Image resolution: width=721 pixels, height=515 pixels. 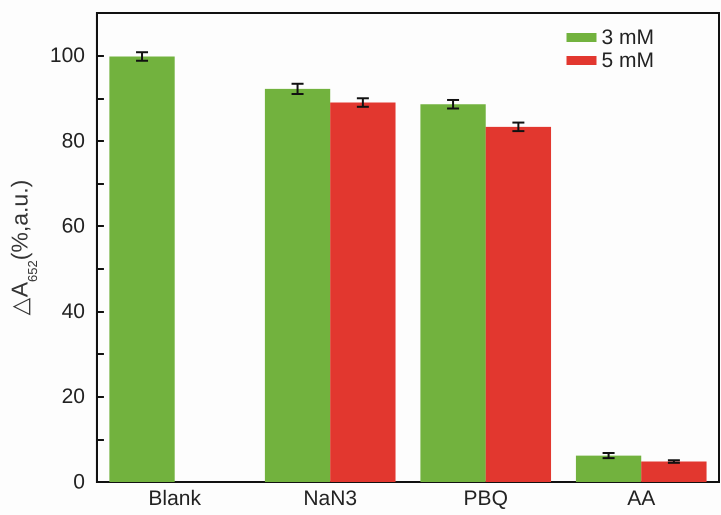 What do you see at coordinates (628, 60) in the screenshot?
I see `legend-label: 5 mM` at bounding box center [628, 60].